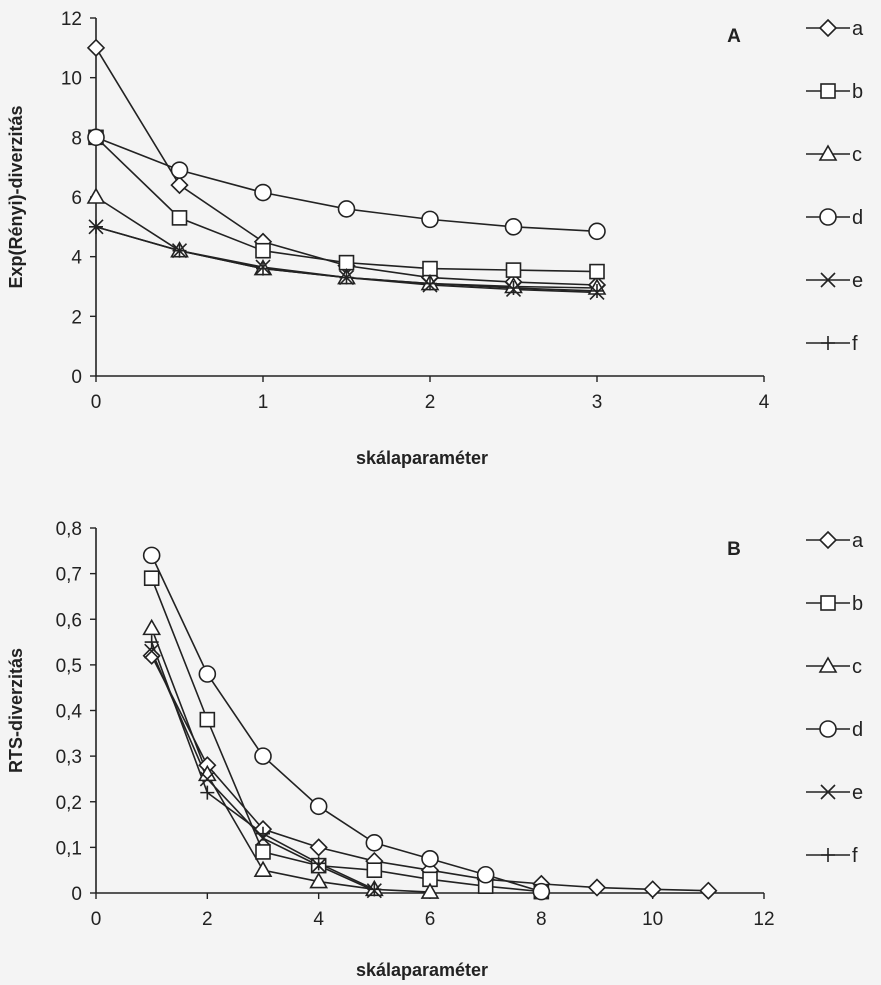 The width and height of the screenshot is (881, 985). Describe the element at coordinates (76, 258) in the screenshot. I see `y-tick-label: 4` at that location.